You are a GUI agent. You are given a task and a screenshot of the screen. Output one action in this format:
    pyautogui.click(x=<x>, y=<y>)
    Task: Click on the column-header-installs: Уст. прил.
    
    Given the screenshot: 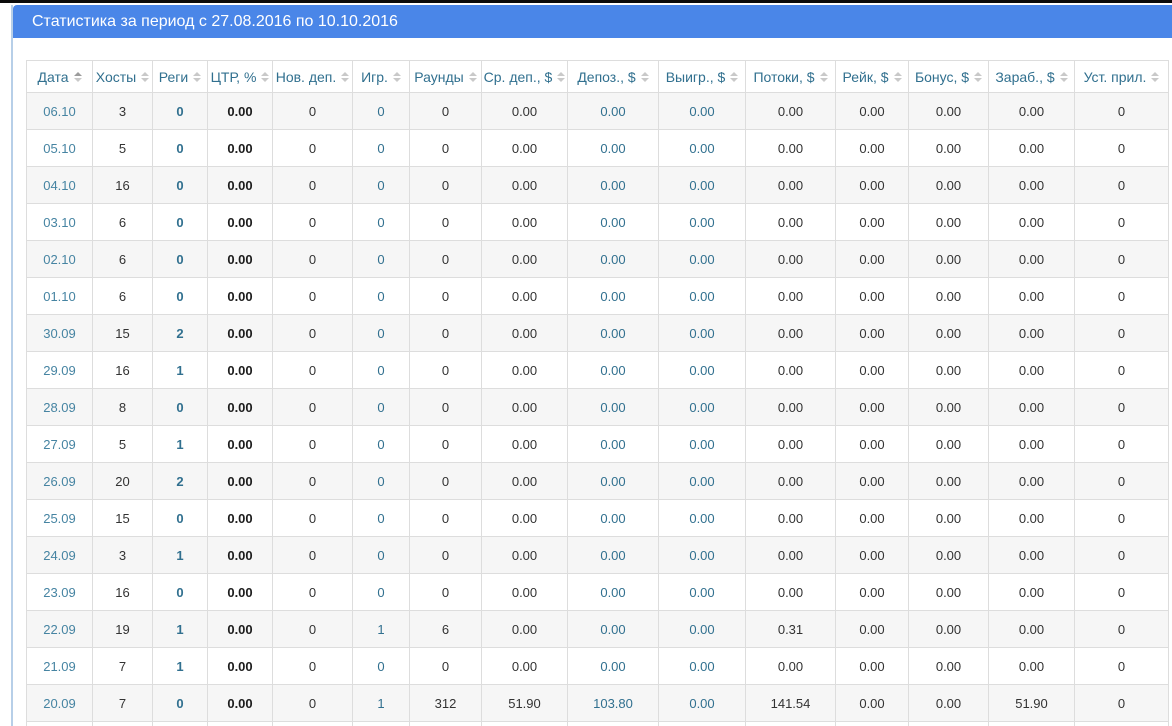 What is the action you would take?
    pyautogui.click(x=1121, y=76)
    